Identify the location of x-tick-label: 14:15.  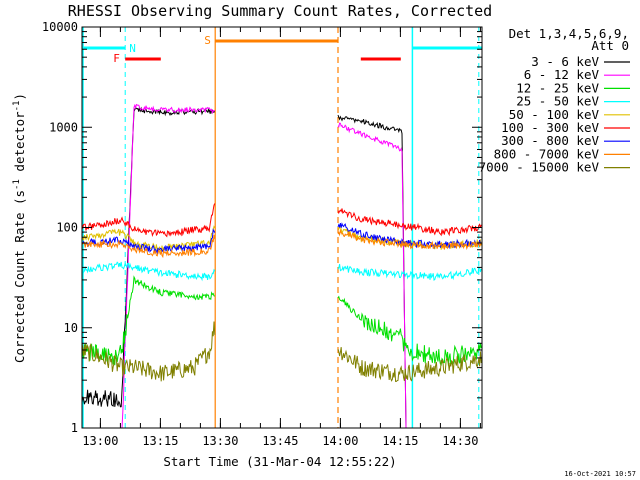
(400, 441).